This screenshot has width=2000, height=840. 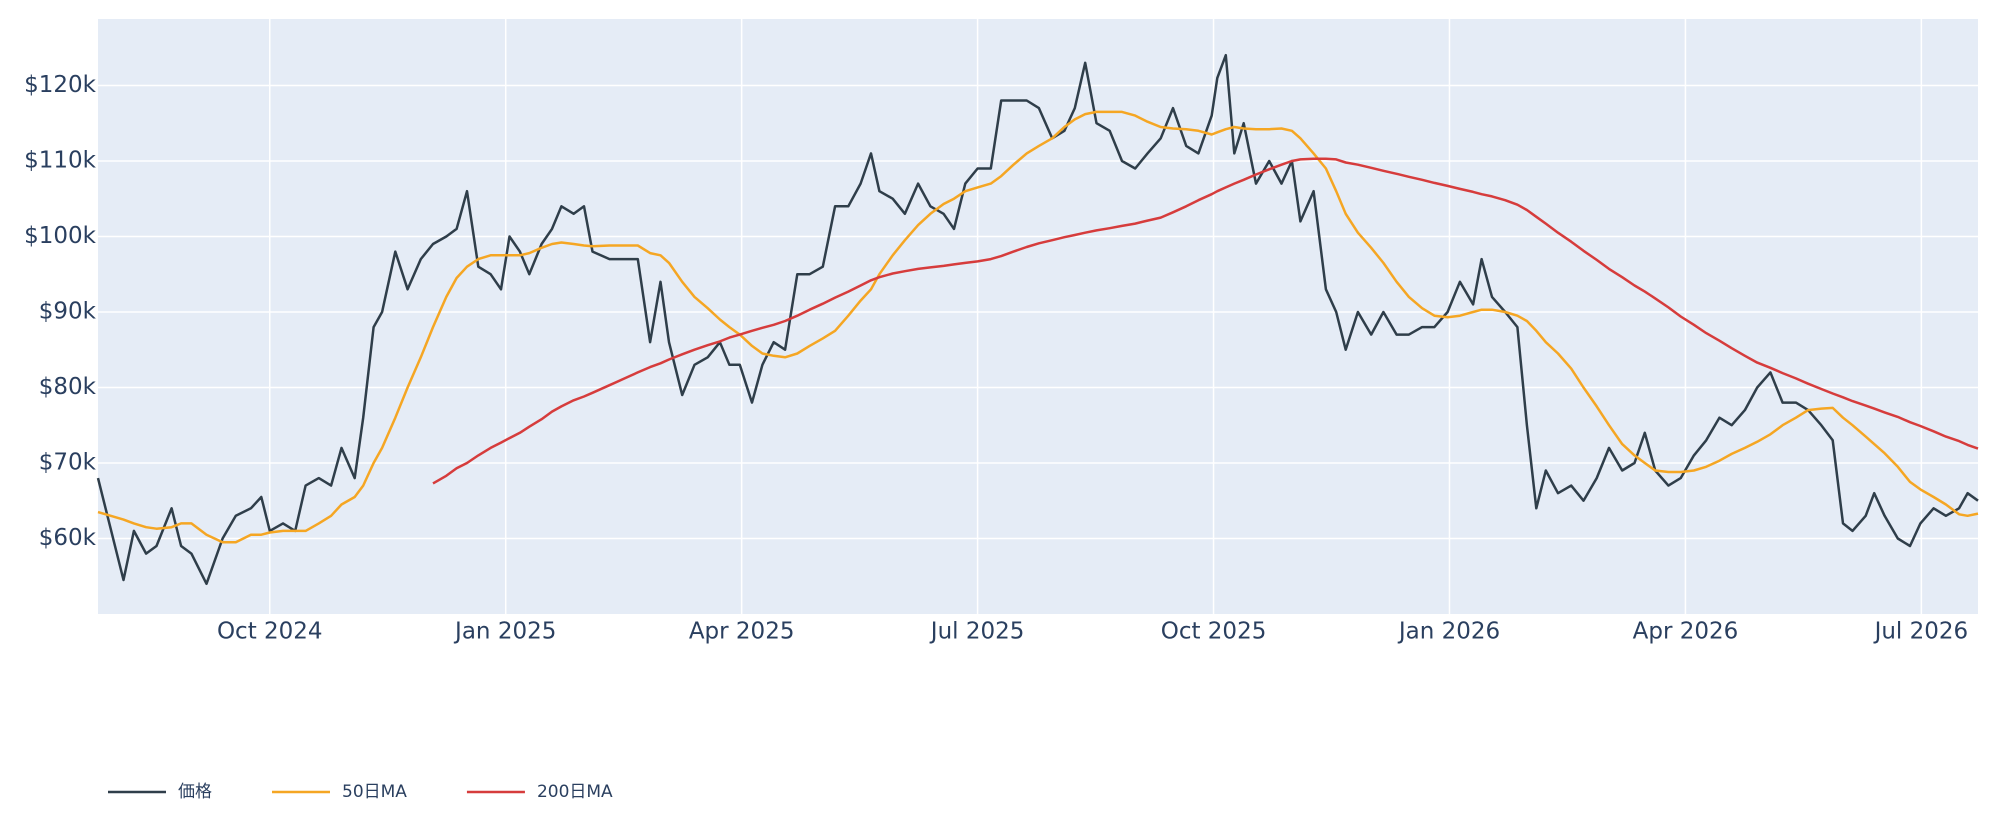 I want to click on x-tick-label: Oct 2024, so click(x=270, y=632).